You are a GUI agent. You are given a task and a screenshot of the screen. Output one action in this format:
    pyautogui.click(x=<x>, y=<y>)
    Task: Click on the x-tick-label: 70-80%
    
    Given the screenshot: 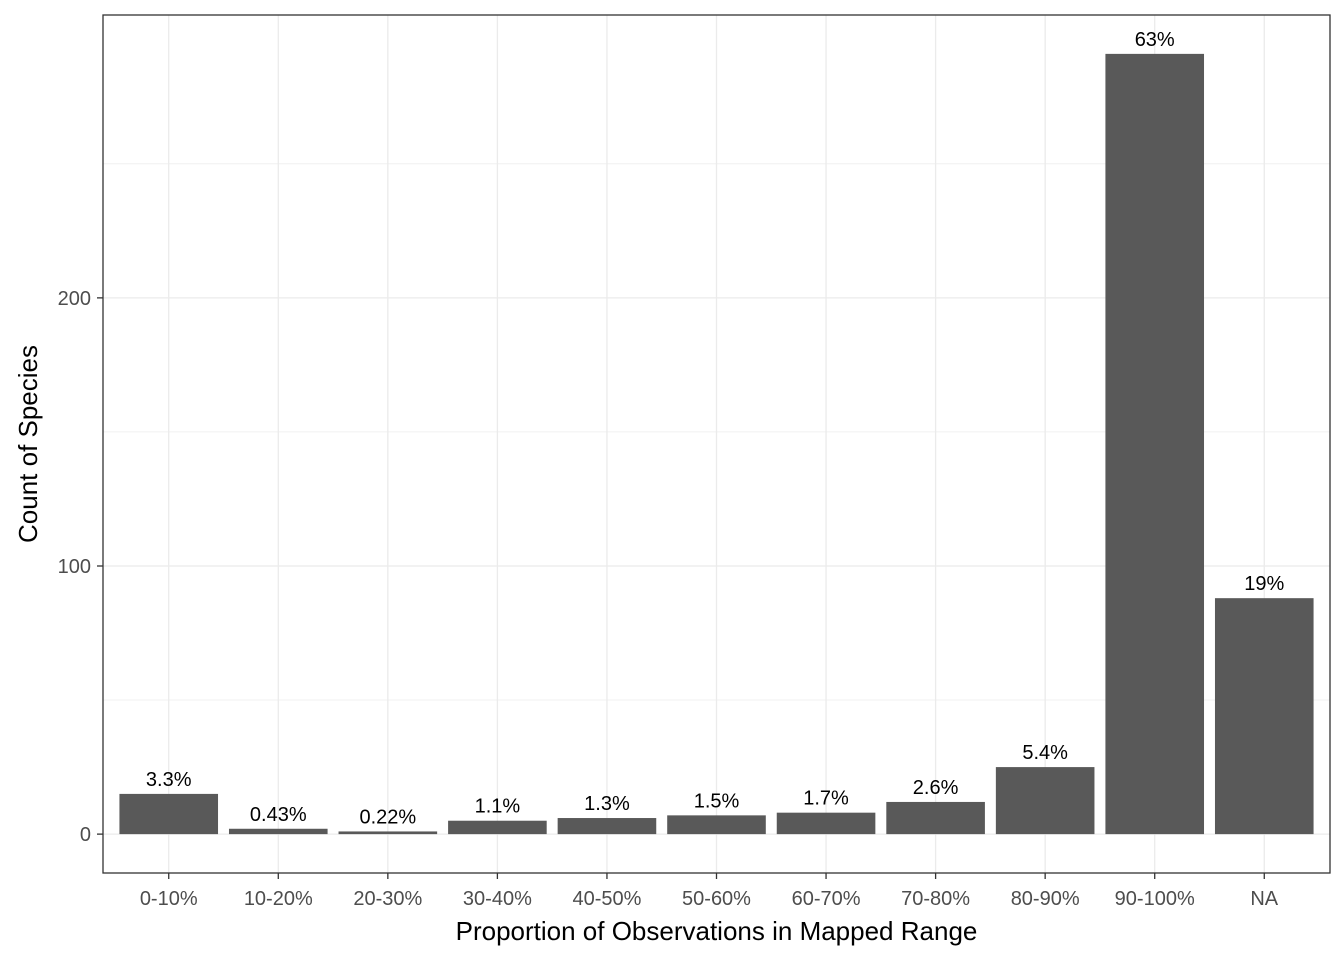 What is the action you would take?
    pyautogui.click(x=935, y=899)
    